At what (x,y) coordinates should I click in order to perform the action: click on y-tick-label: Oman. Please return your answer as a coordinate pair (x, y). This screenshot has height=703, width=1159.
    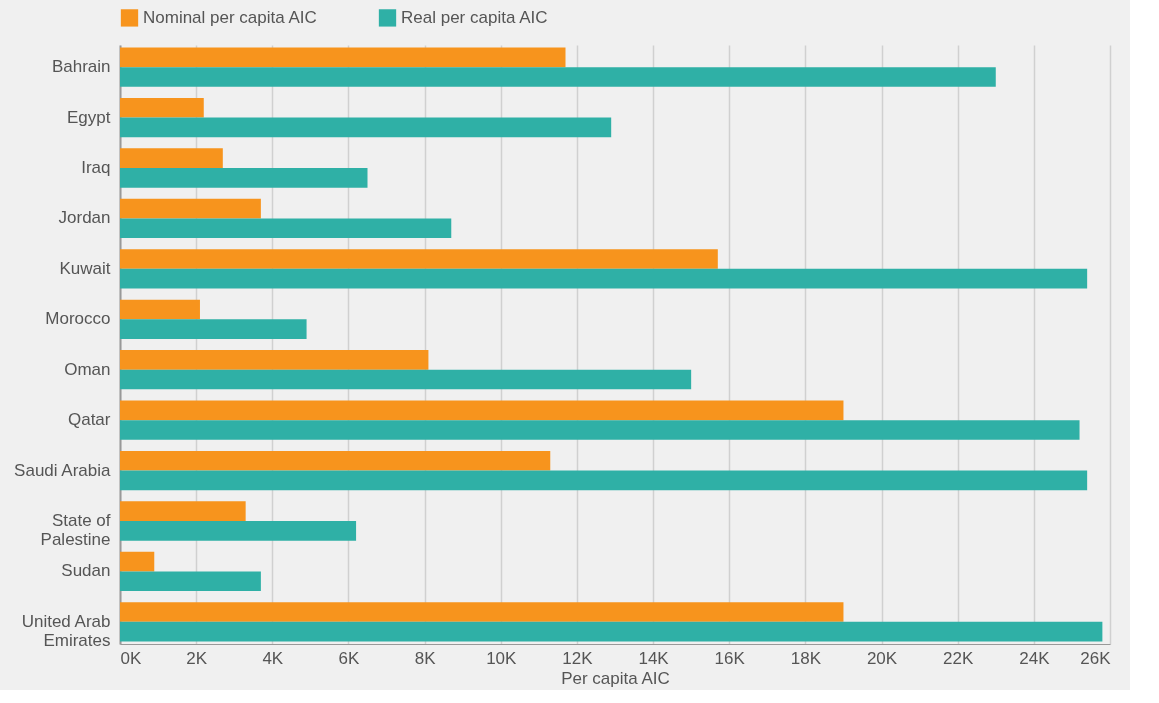
    Looking at the image, I should click on (87, 369).